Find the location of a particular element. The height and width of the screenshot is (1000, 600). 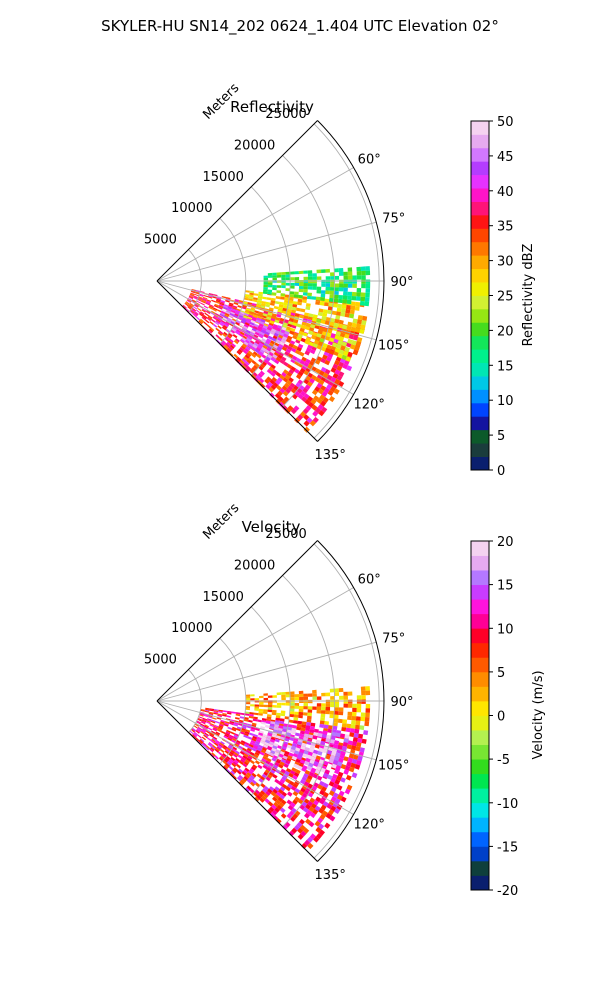

reflectivity-echo-layer is located at coordinates (276, 349).